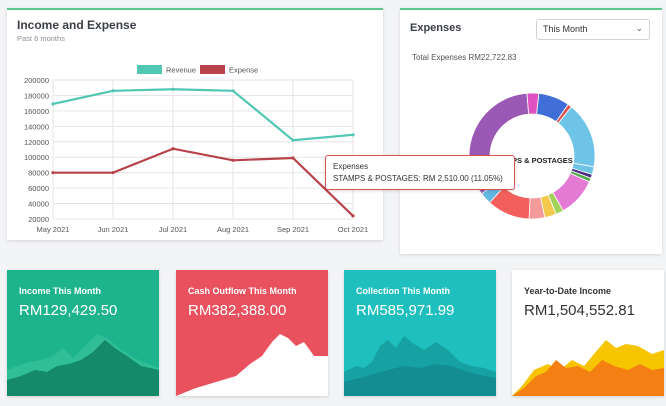  I want to click on expenses-header: Expenses, so click(531, 22).